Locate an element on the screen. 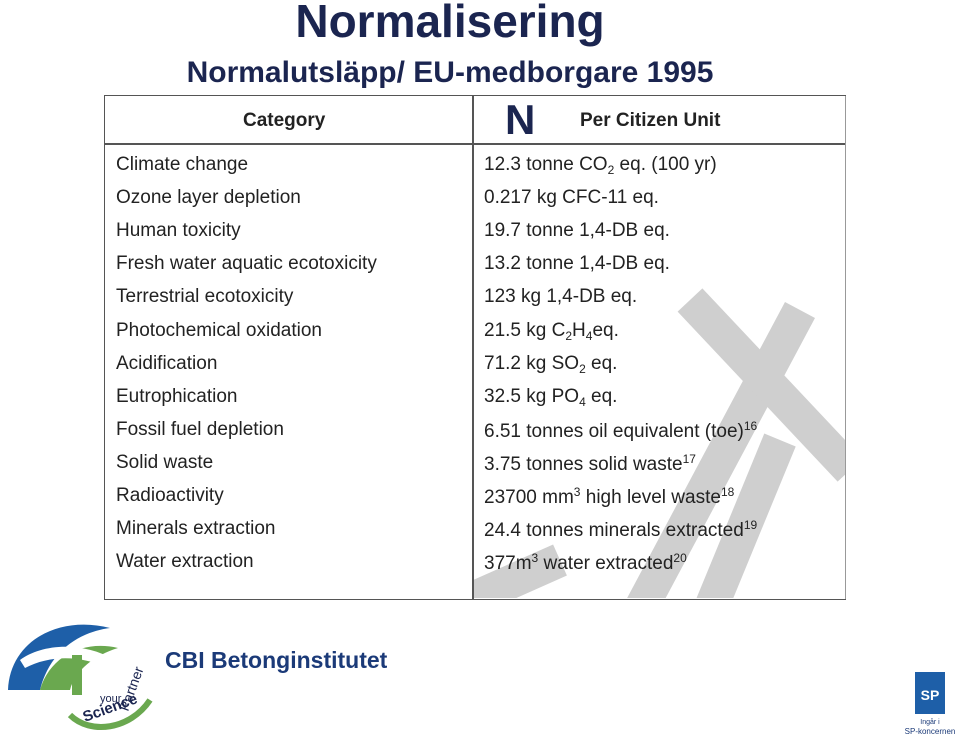  superscript: 19 is located at coordinates (750, 525).